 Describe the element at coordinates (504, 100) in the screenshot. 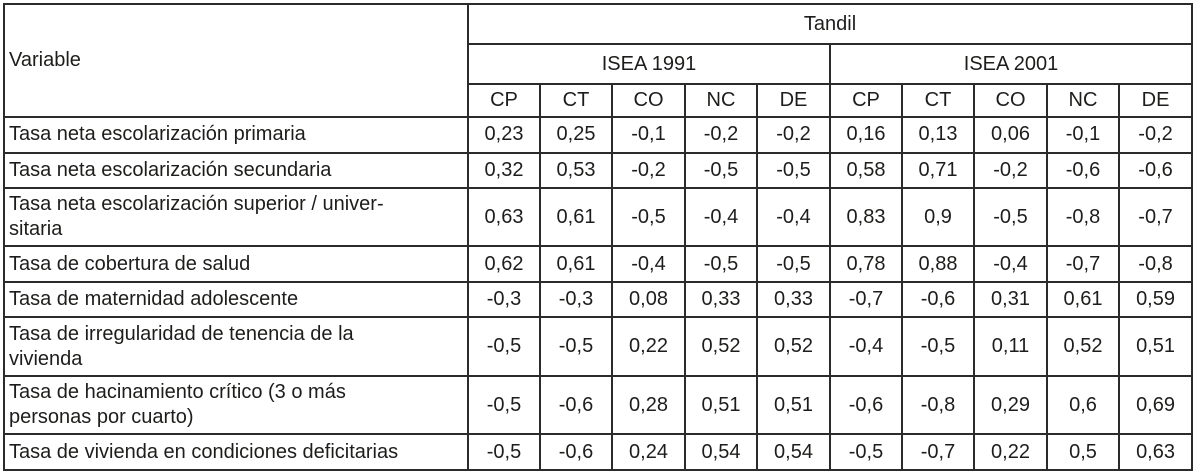

I see `column-header-cp-1991: CP` at that location.